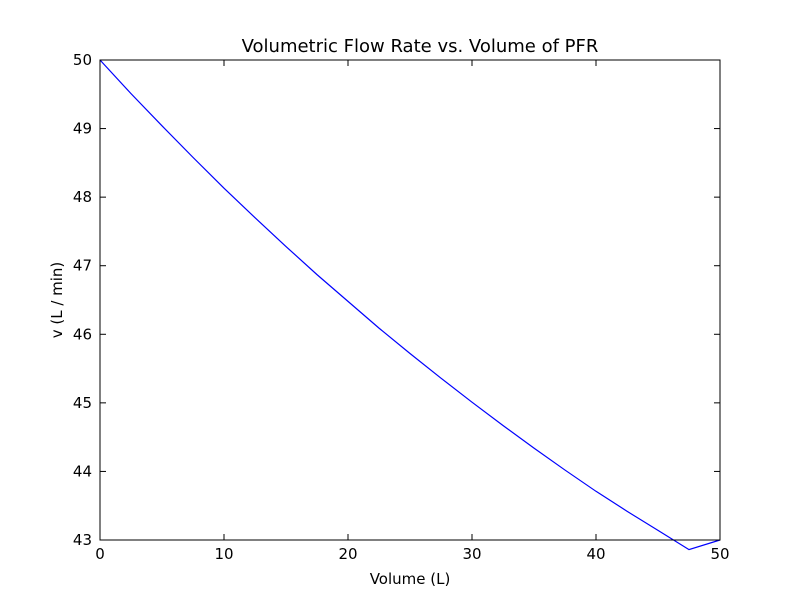 The image size is (800, 600). I want to click on y-tick-label: 48, so click(82, 197).